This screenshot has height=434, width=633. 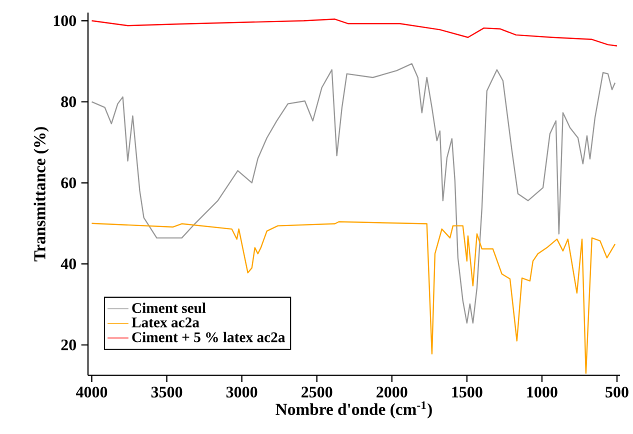 What do you see at coordinates (354, 409) in the screenshot?
I see `x-axis-title: Nombre d'onde (cm$^{-1}$)` at bounding box center [354, 409].